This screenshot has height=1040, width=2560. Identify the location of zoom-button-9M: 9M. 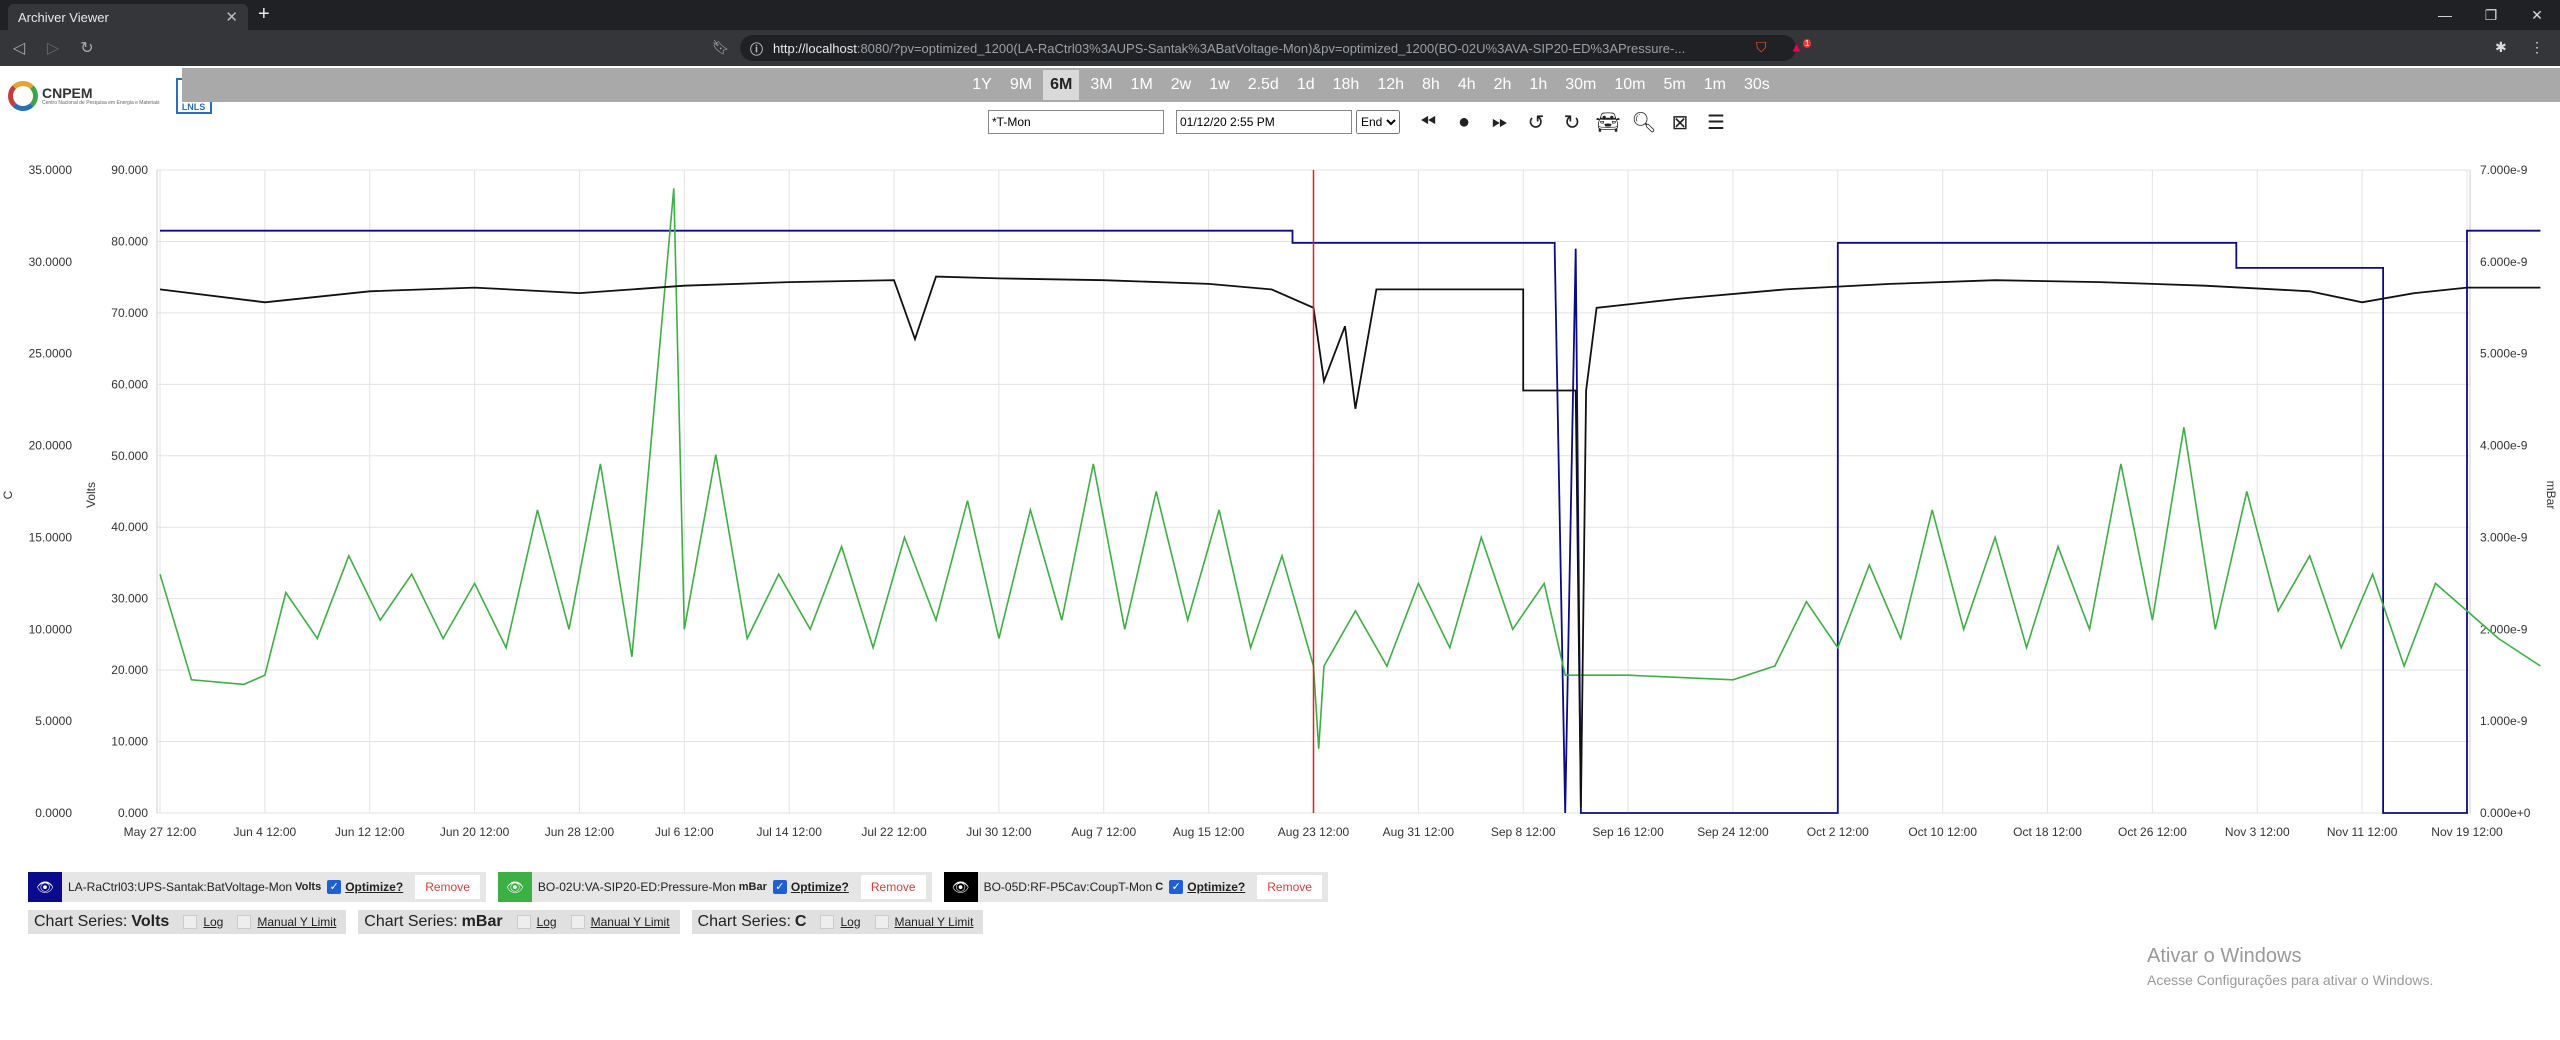
(1021, 84).